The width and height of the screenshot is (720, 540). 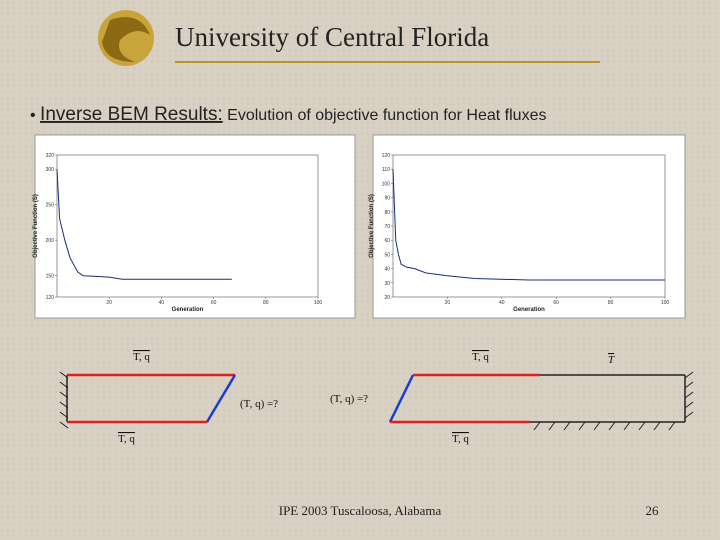 I want to click on y-tick-label: 70, so click(x=387, y=227).